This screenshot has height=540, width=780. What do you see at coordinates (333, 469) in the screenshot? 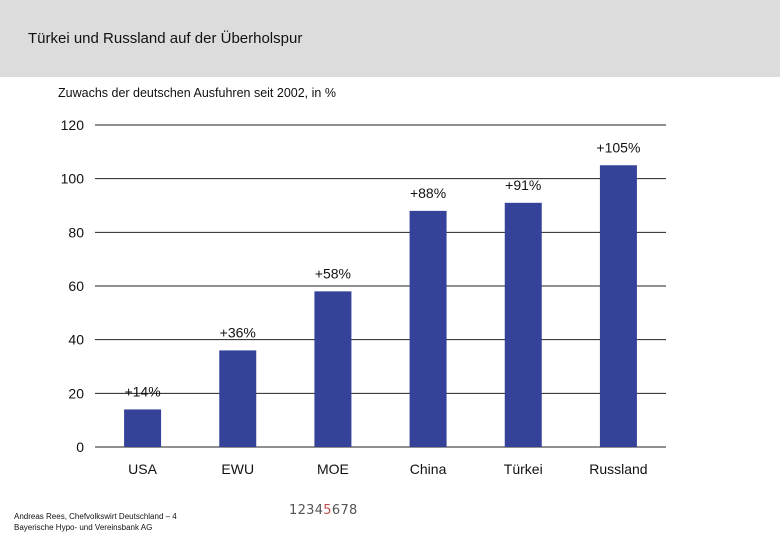
I see `x-tick-label: MOE` at bounding box center [333, 469].